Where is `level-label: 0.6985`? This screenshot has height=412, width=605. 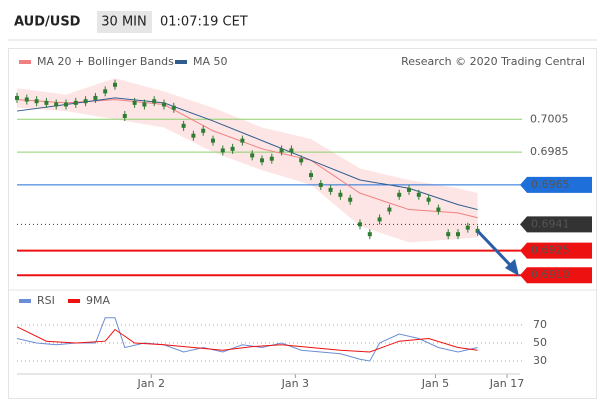
level-label: 0.6985 is located at coordinates (549, 151).